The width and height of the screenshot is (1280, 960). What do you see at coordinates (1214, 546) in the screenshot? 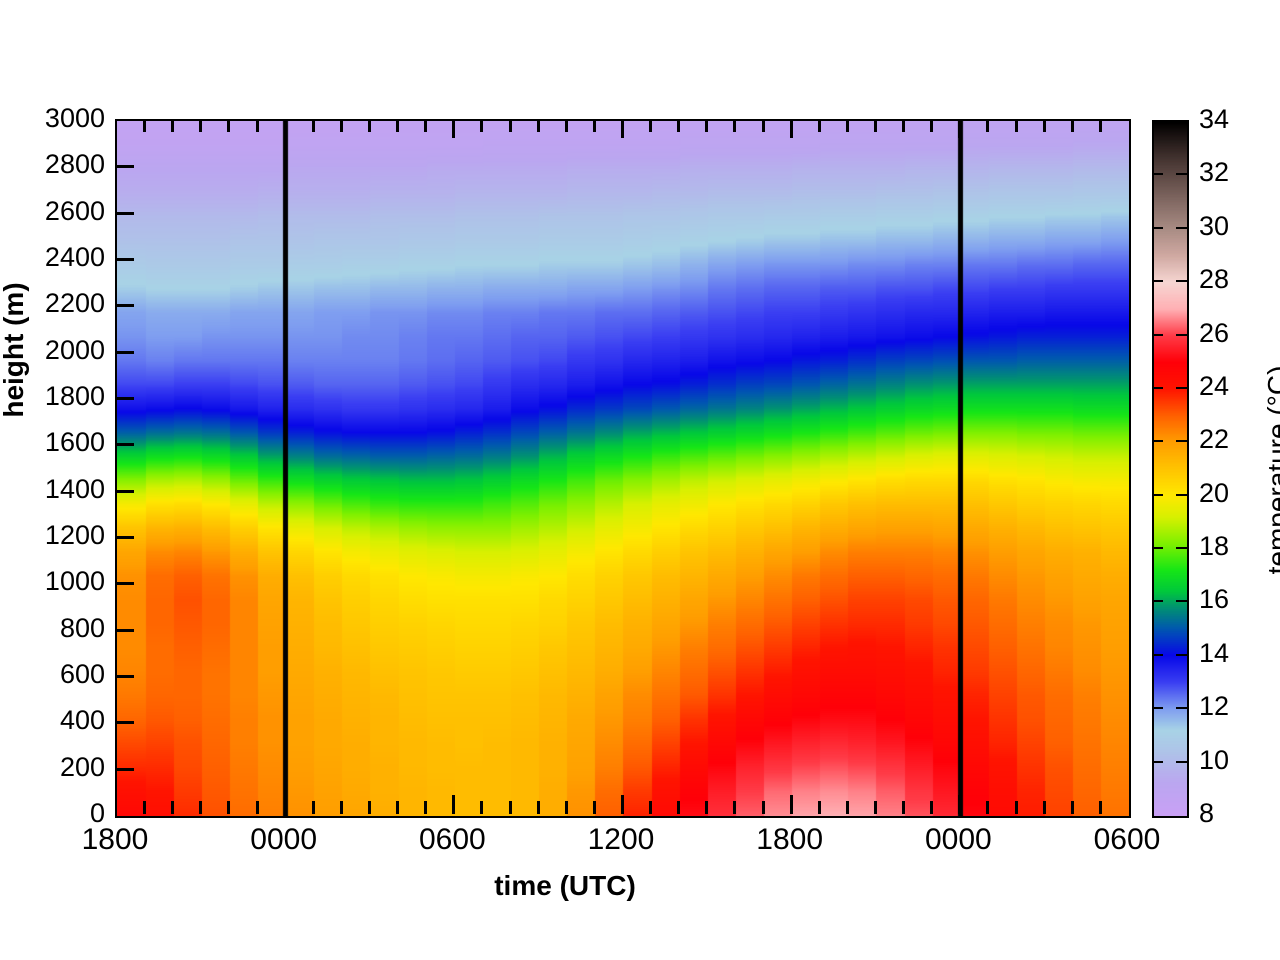
I see `colorbar-tick-label: 18` at bounding box center [1214, 546].